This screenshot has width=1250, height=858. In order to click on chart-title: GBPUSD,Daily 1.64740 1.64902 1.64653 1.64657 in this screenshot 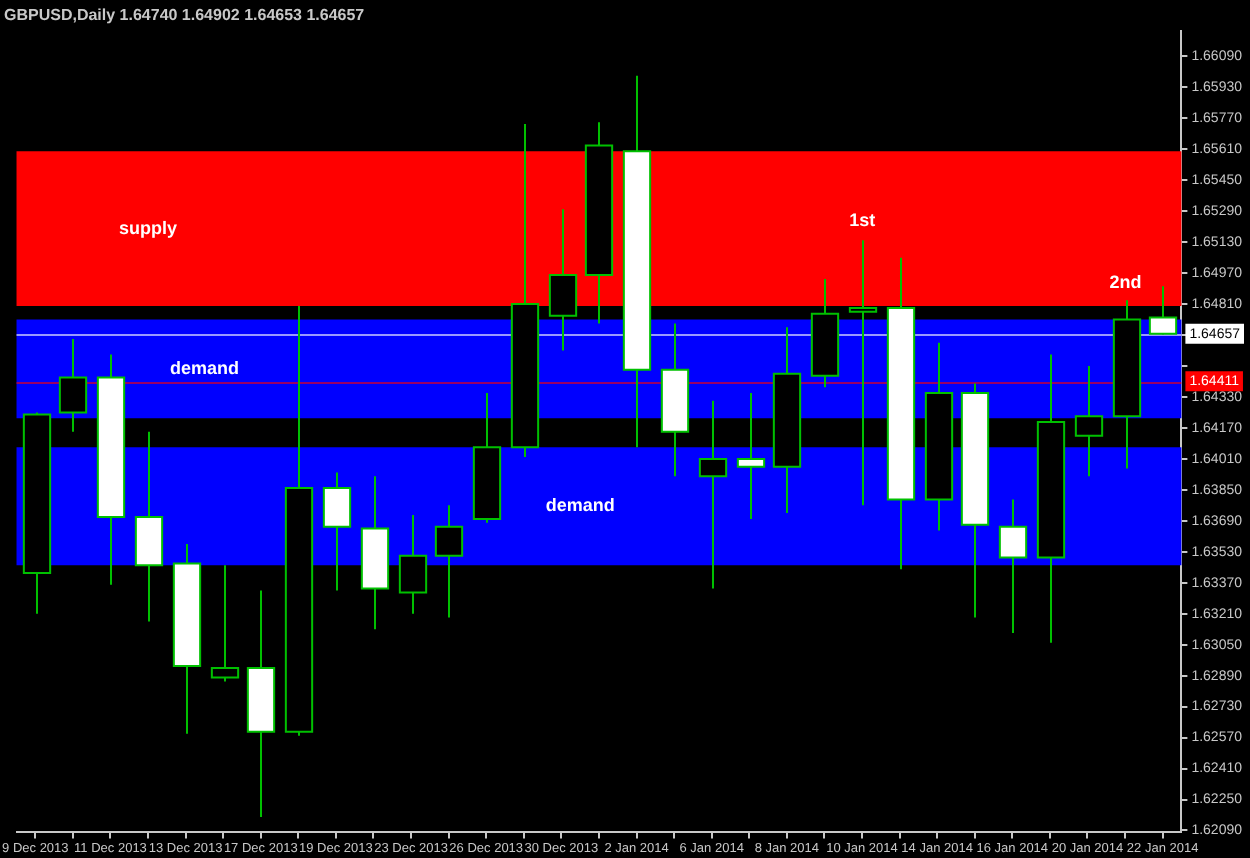, I will do `click(185, 15)`.